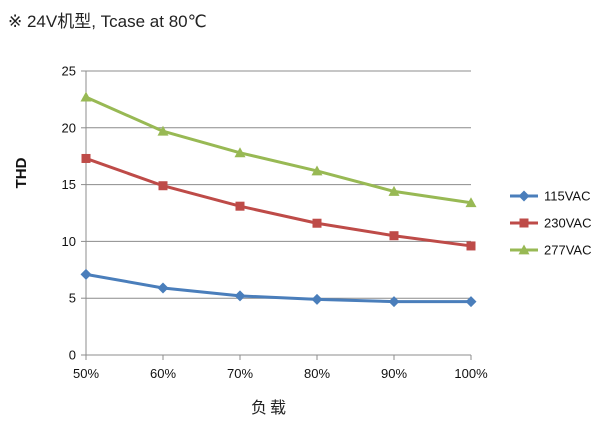  What do you see at coordinates (524, 196) in the screenshot?
I see `legend-swatch-marker-115vac` at bounding box center [524, 196].